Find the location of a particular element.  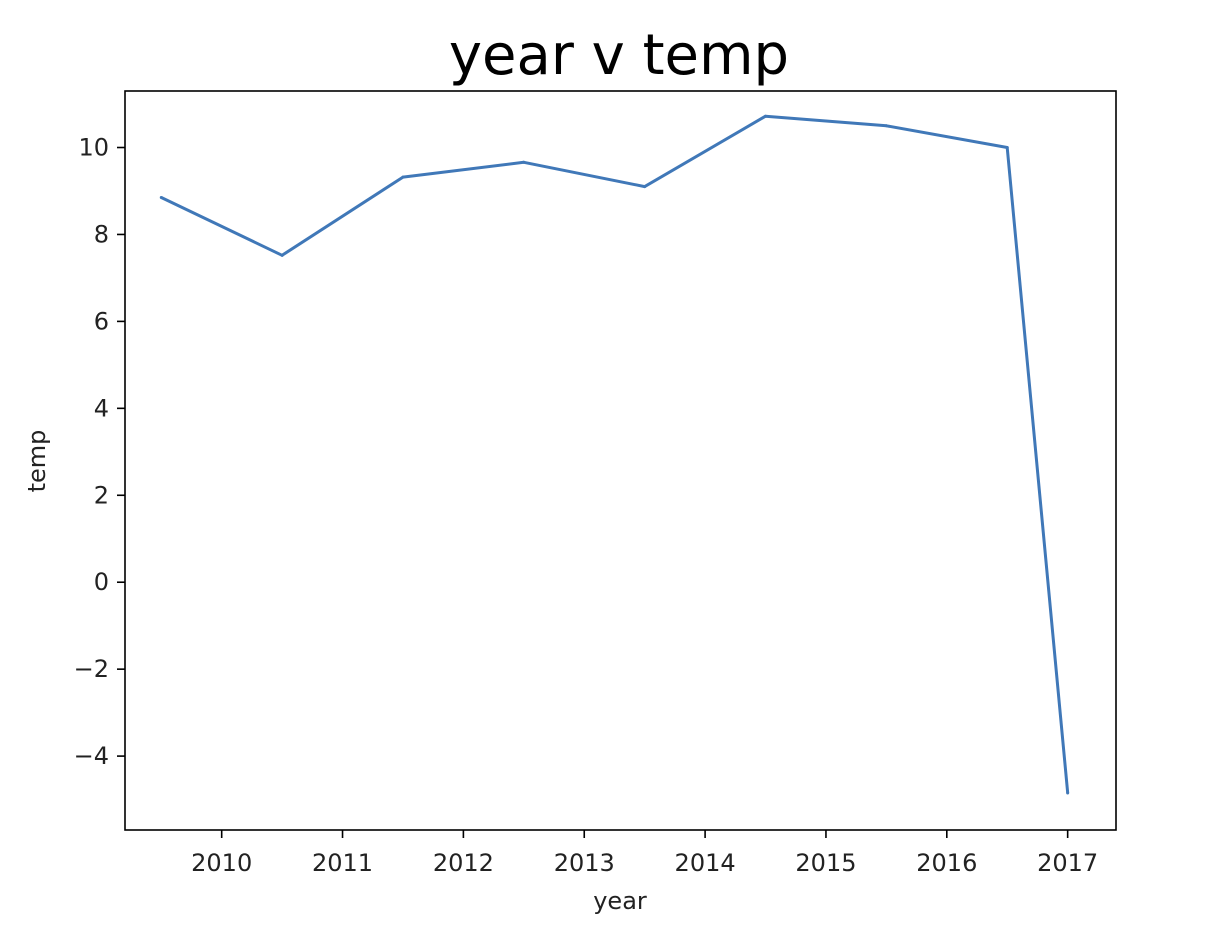

y-tick-label: 6 is located at coordinates (101, 321).